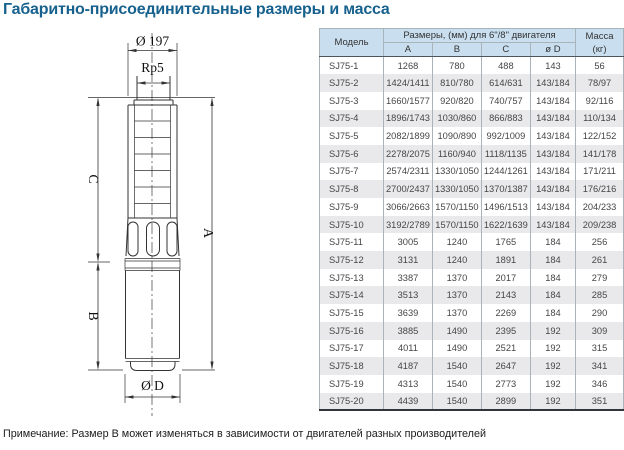  Describe the element at coordinates (407, 207) in the screenshot. I see `value-cell: 3066/2663` at that location.